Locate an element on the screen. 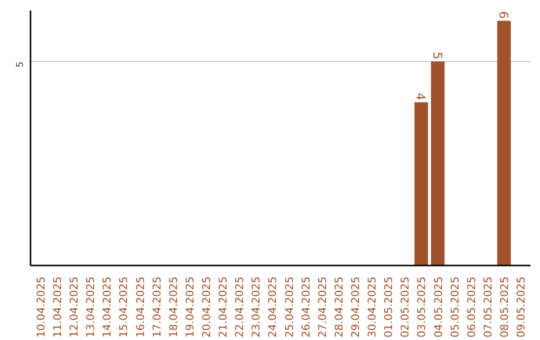 This screenshot has width=540, height=340. x-tick-label: 18.04.2025 is located at coordinates (173, 307).